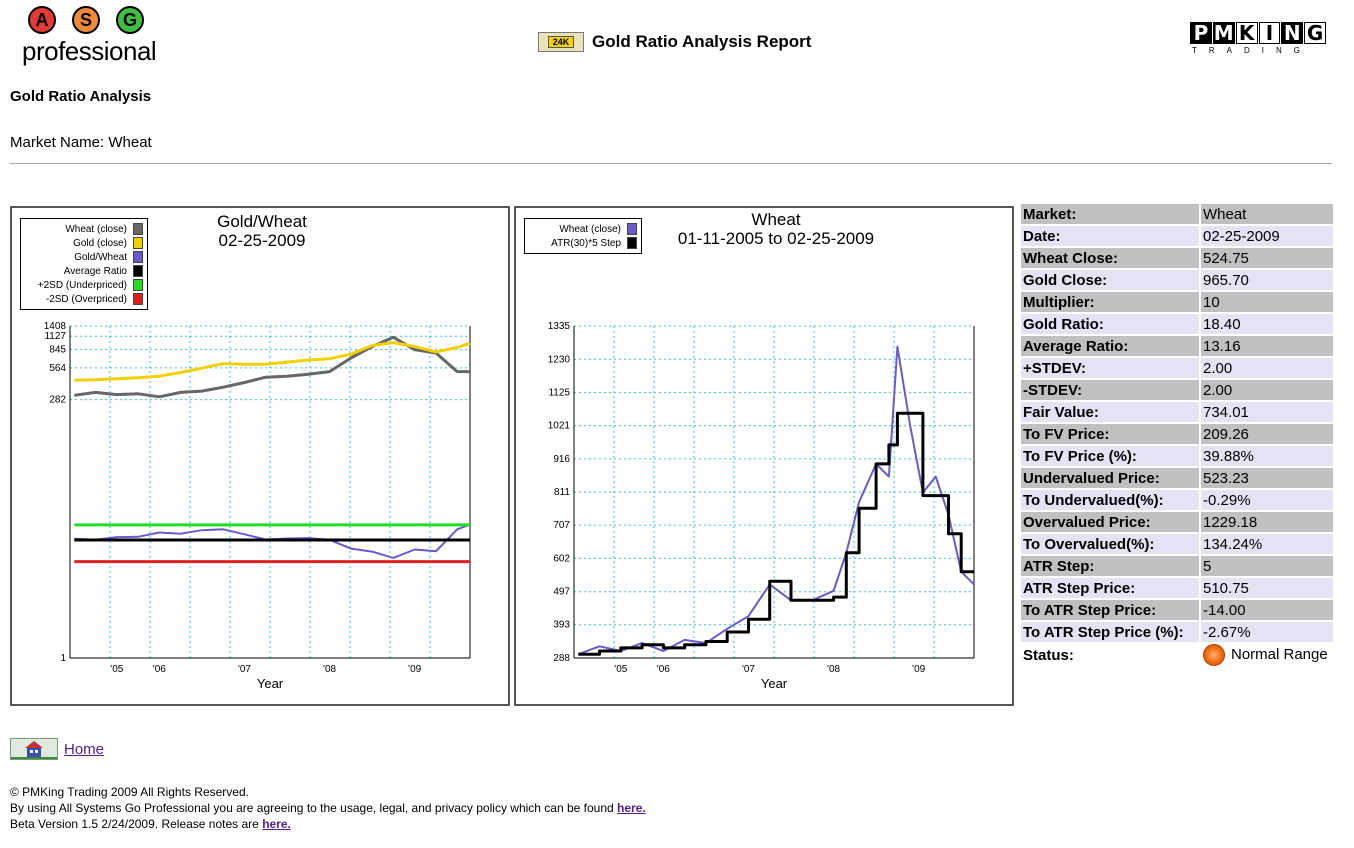 Image resolution: width=1354 pixels, height=848 pixels. I want to click on status-label: Status:, so click(1110, 655).